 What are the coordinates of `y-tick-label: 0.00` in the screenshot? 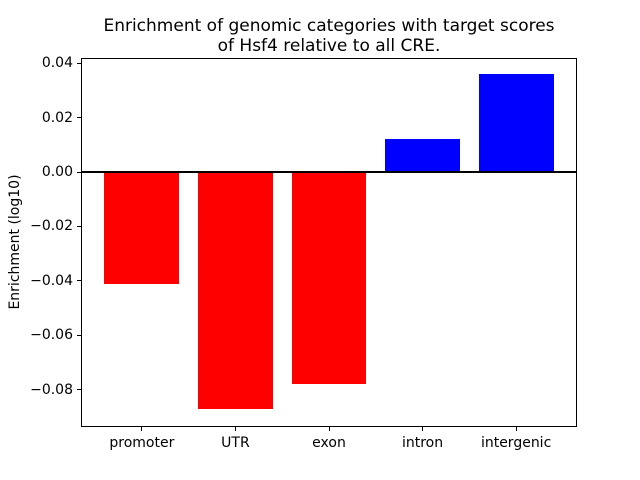 It's located at (57, 172).